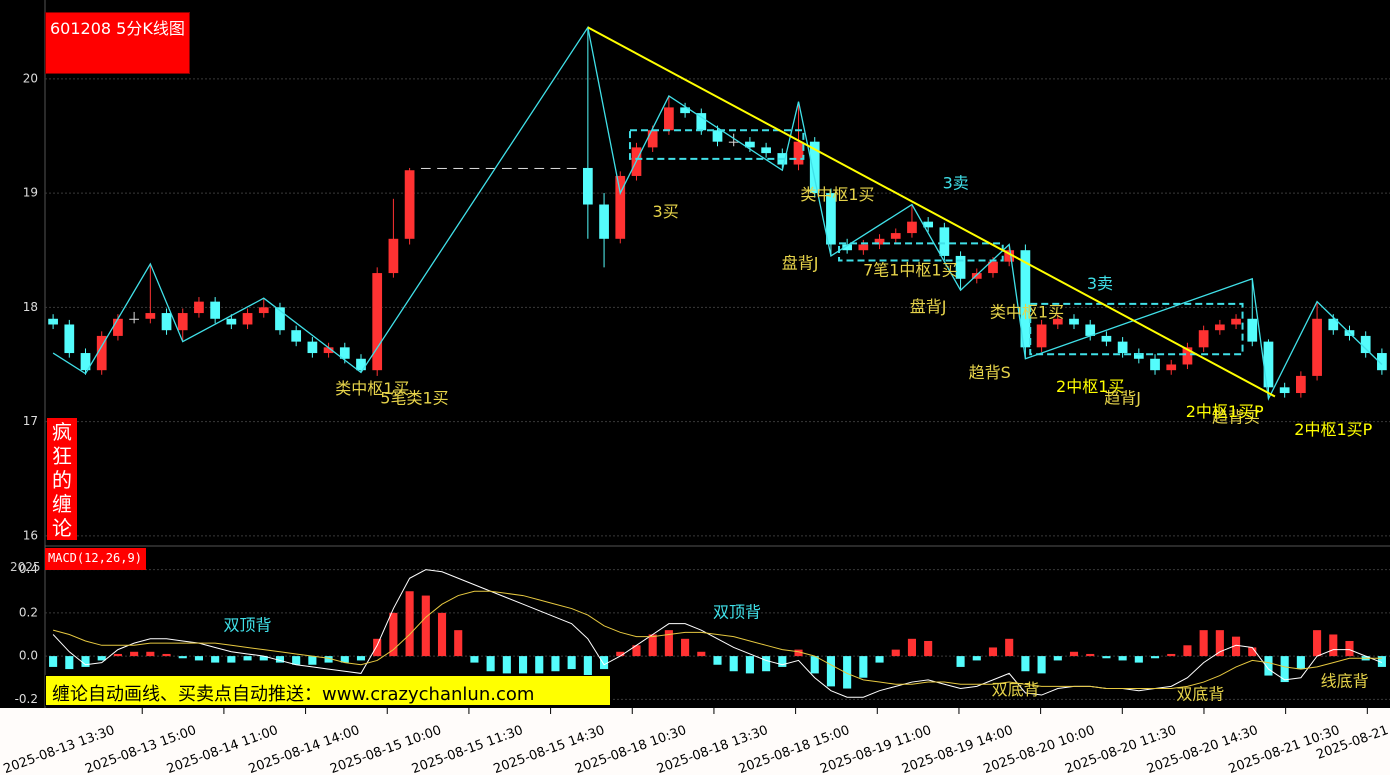 Image resolution: width=1390 pixels, height=775 pixels. Describe the element at coordinates (26, 699) in the screenshot. I see `y-tick-label: -0.2` at that location.